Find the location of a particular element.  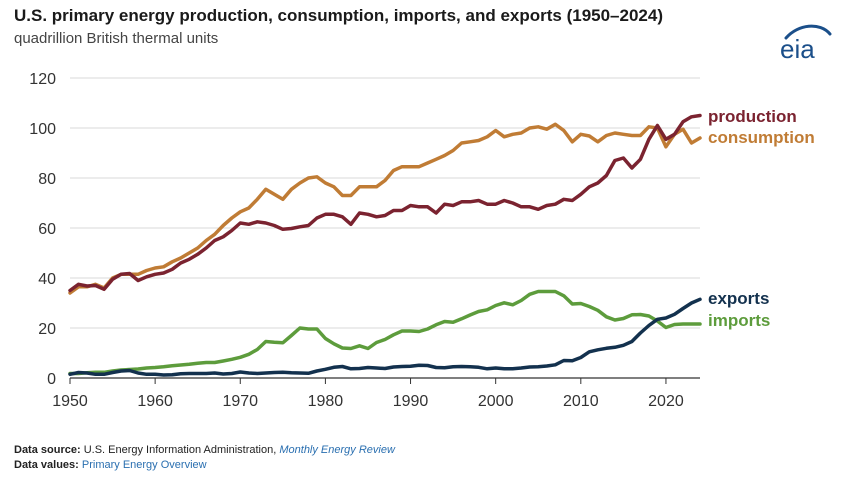

footer-source-label: Data source: is located at coordinates (47, 450).